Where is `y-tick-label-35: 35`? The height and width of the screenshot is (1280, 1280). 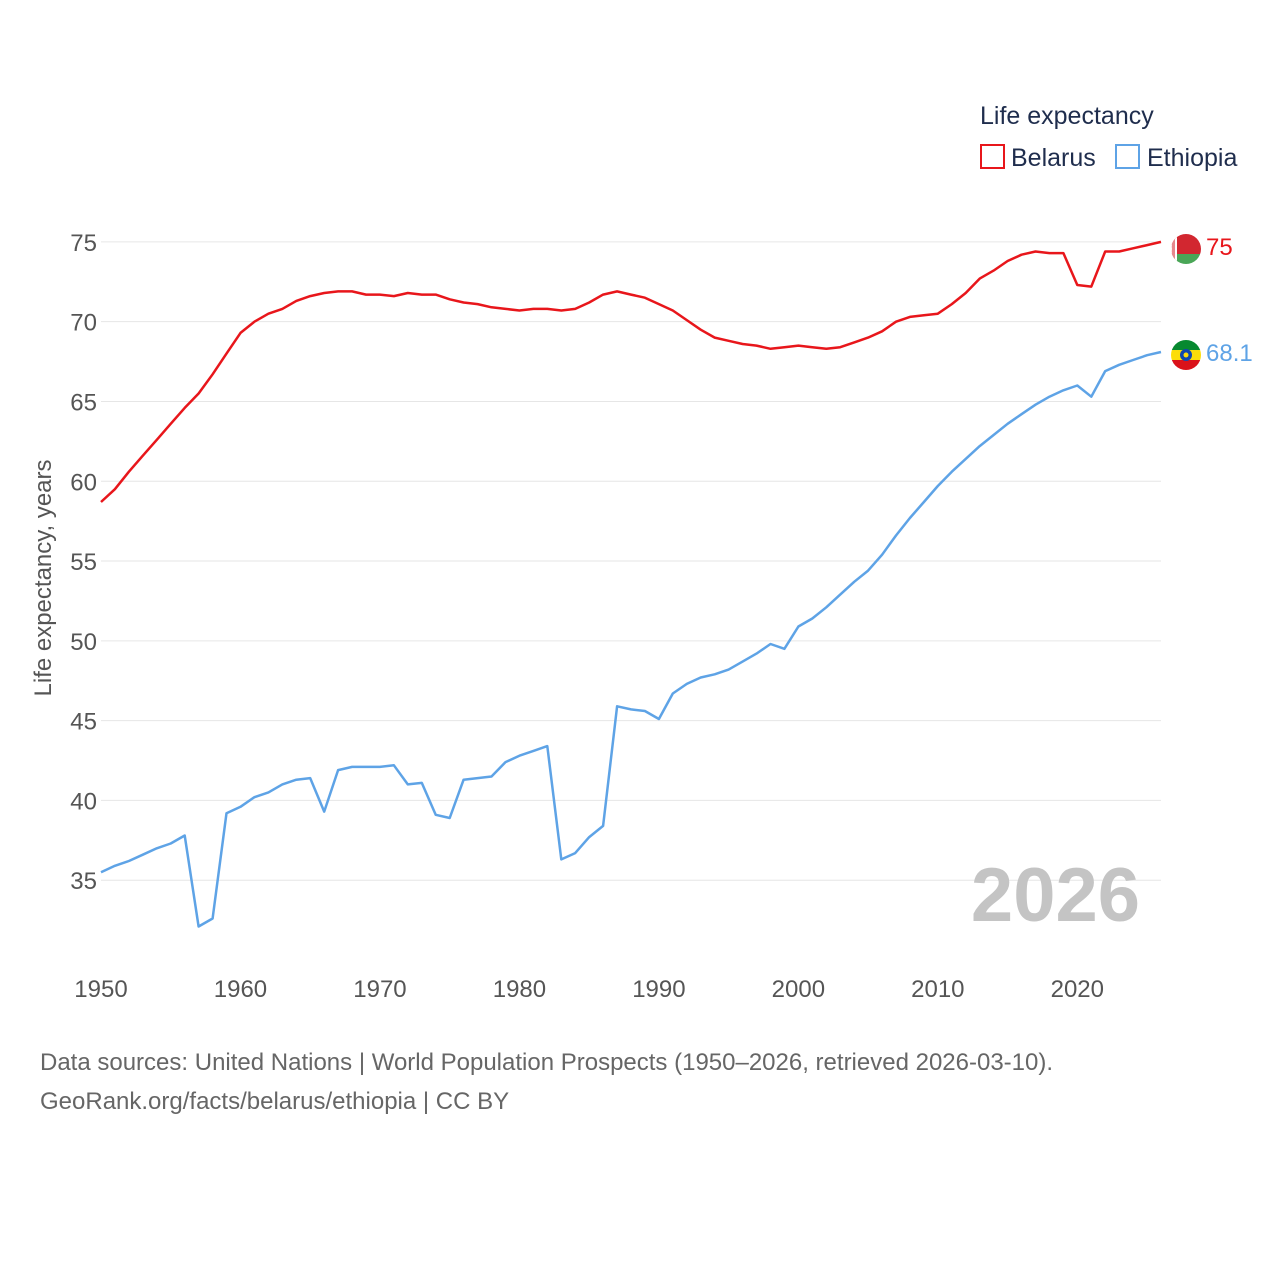 y-tick-label-35: 35 is located at coordinates (83, 881).